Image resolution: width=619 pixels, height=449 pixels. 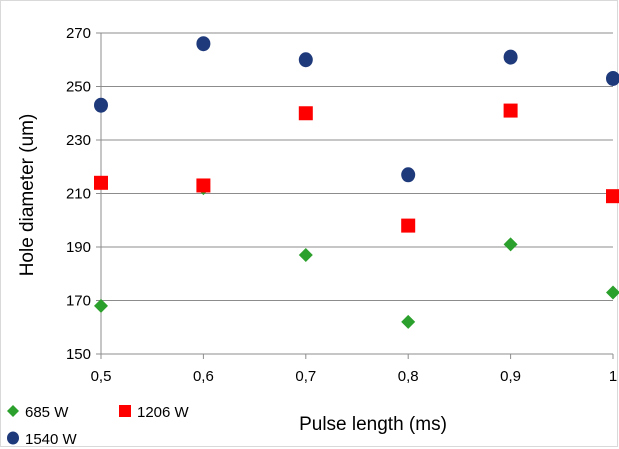 I want to click on y-tick-label-0: 150, so click(x=78, y=354).